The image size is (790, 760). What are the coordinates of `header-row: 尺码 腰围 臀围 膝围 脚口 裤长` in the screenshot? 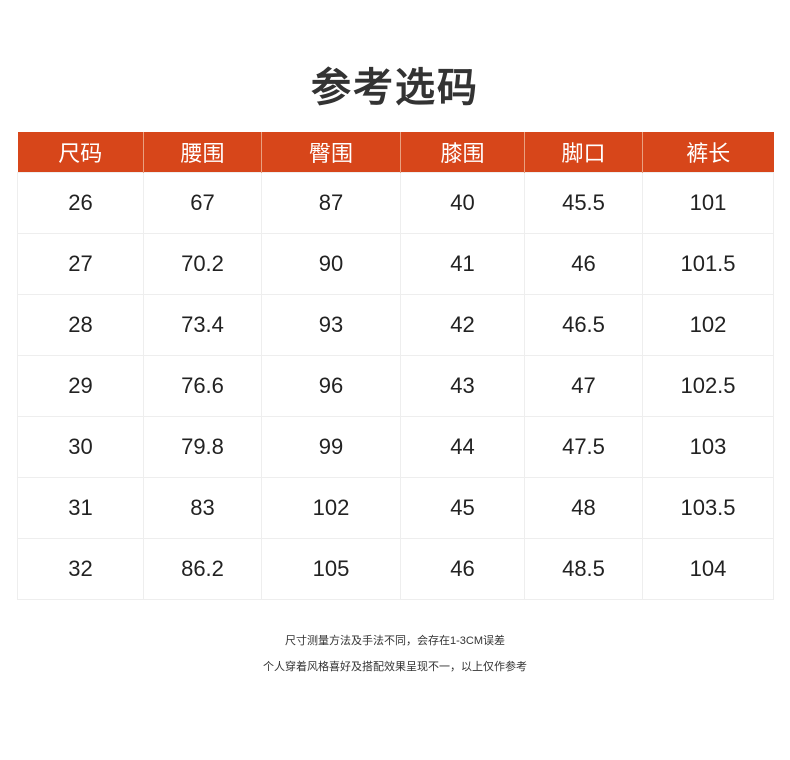 It's located at (395, 152).